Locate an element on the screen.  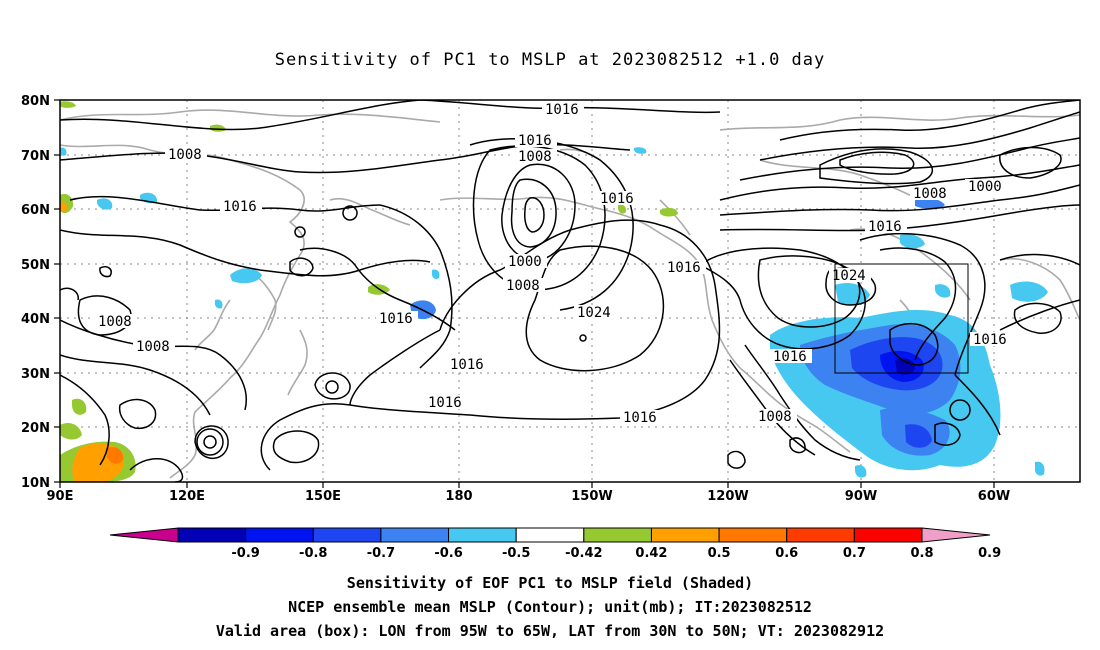
lon-label: 180 is located at coordinates (458, 496).